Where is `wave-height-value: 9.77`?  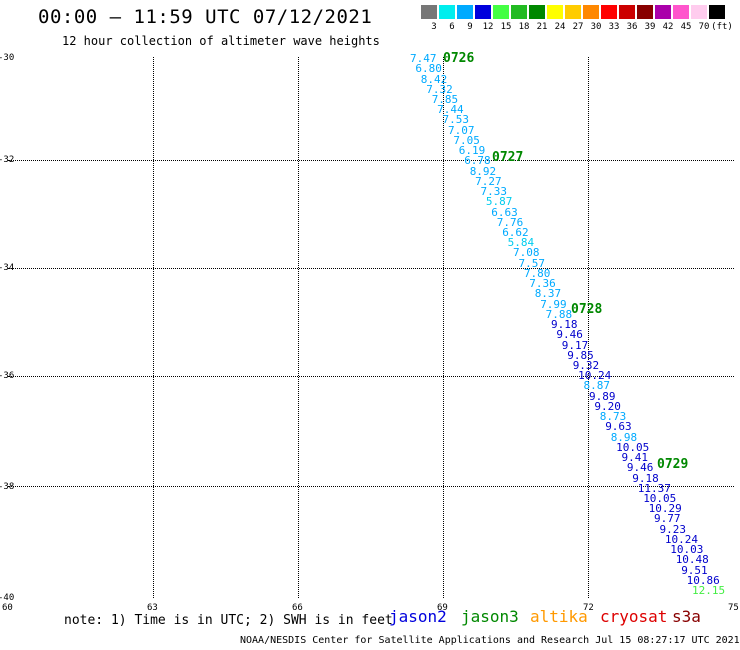
wave-height-value: 9.77 is located at coordinates (667, 519).